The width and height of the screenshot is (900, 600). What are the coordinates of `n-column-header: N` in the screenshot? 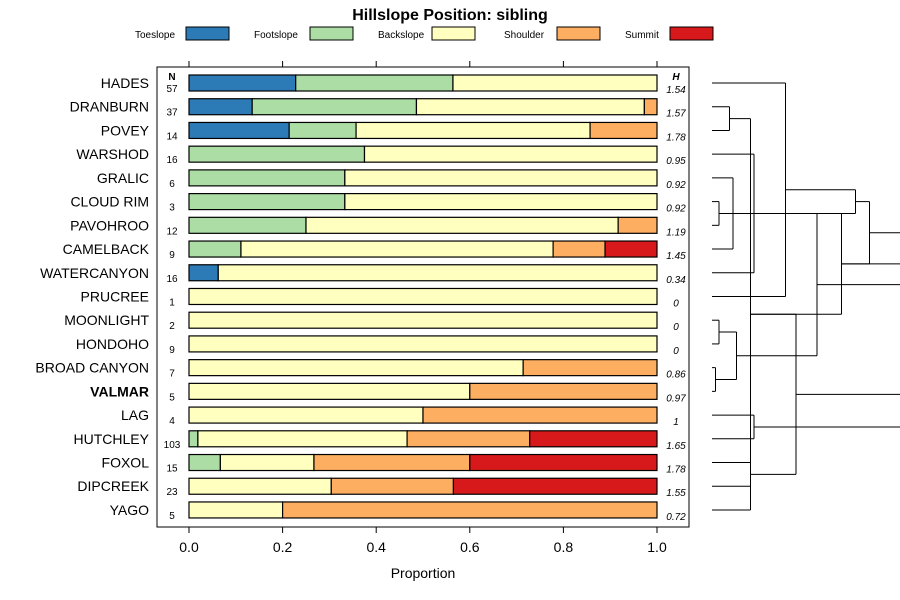 It's located at (171, 77).